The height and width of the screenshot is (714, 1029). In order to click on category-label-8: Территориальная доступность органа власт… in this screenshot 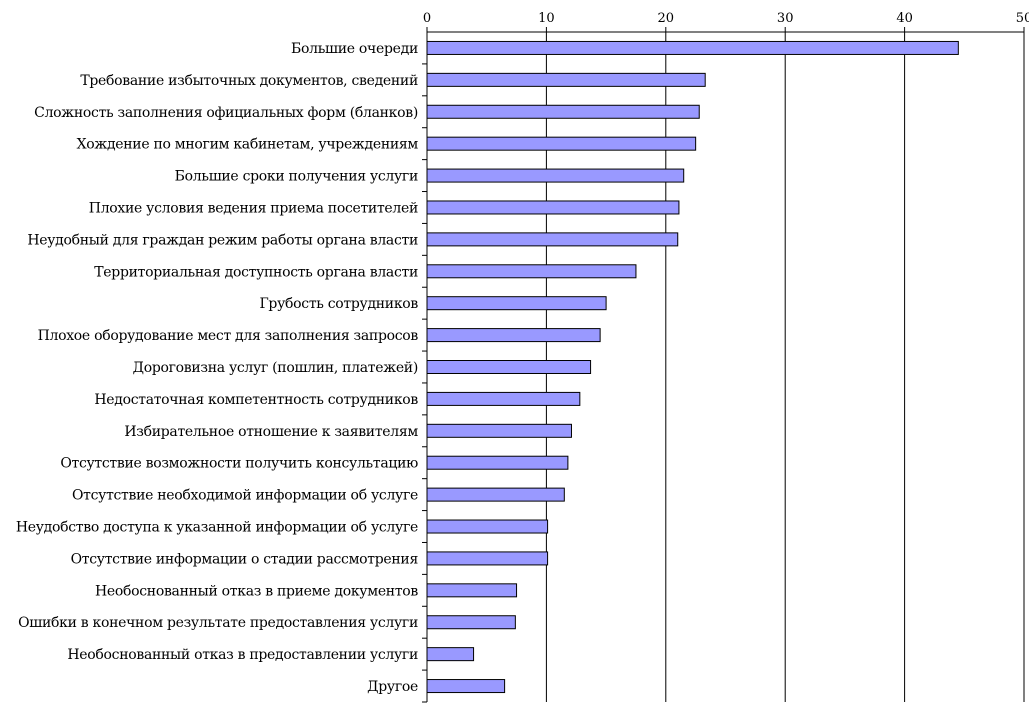, I will do `click(256, 272)`.